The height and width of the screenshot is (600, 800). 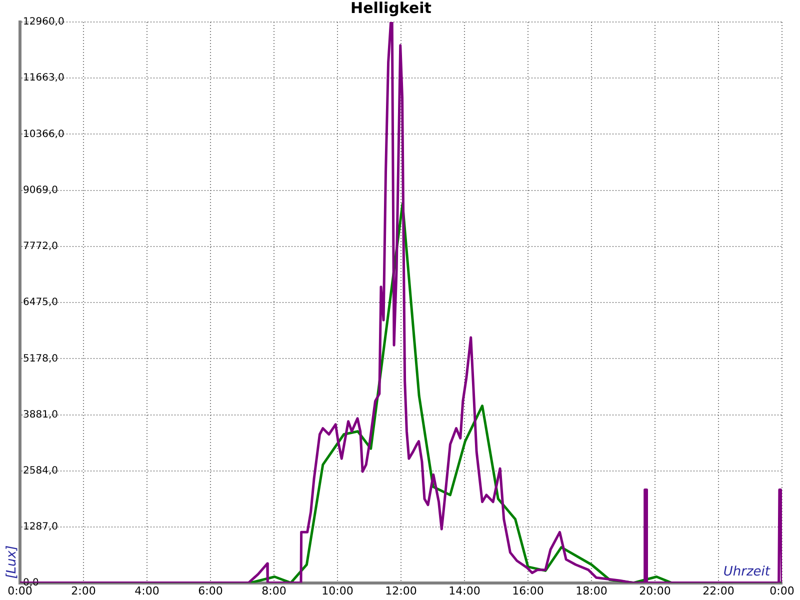 What do you see at coordinates (592, 591) in the screenshot?
I see `x-tick-label: 18:00` at bounding box center [592, 591].